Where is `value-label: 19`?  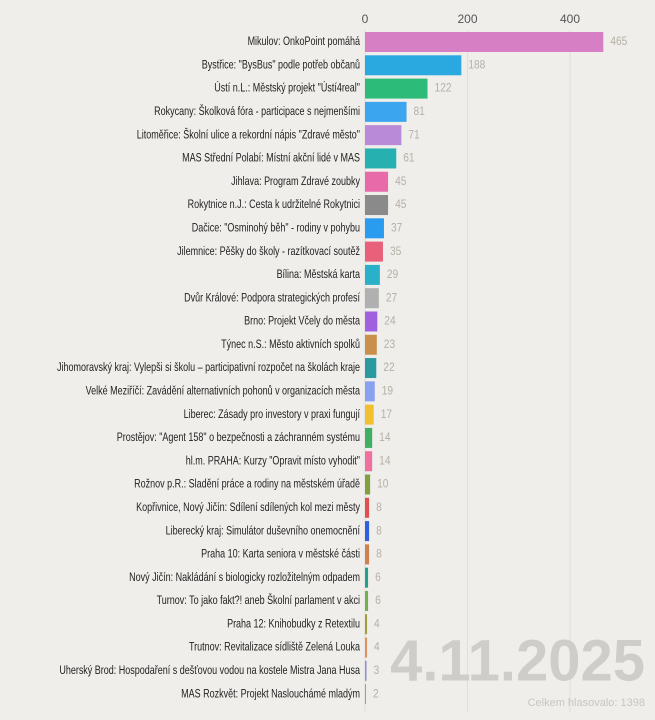 value-label: 19 is located at coordinates (387, 391).